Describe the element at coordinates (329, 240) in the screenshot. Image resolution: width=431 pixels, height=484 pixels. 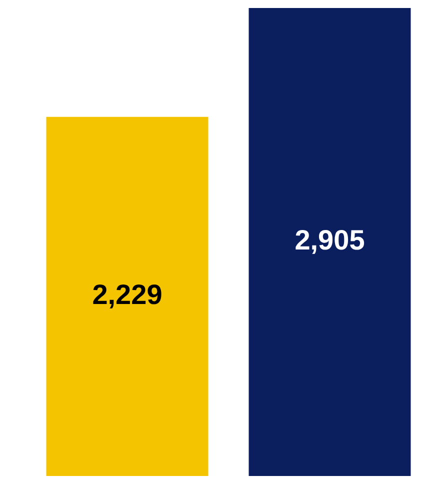
I see `data-label: 2,905` at that location.